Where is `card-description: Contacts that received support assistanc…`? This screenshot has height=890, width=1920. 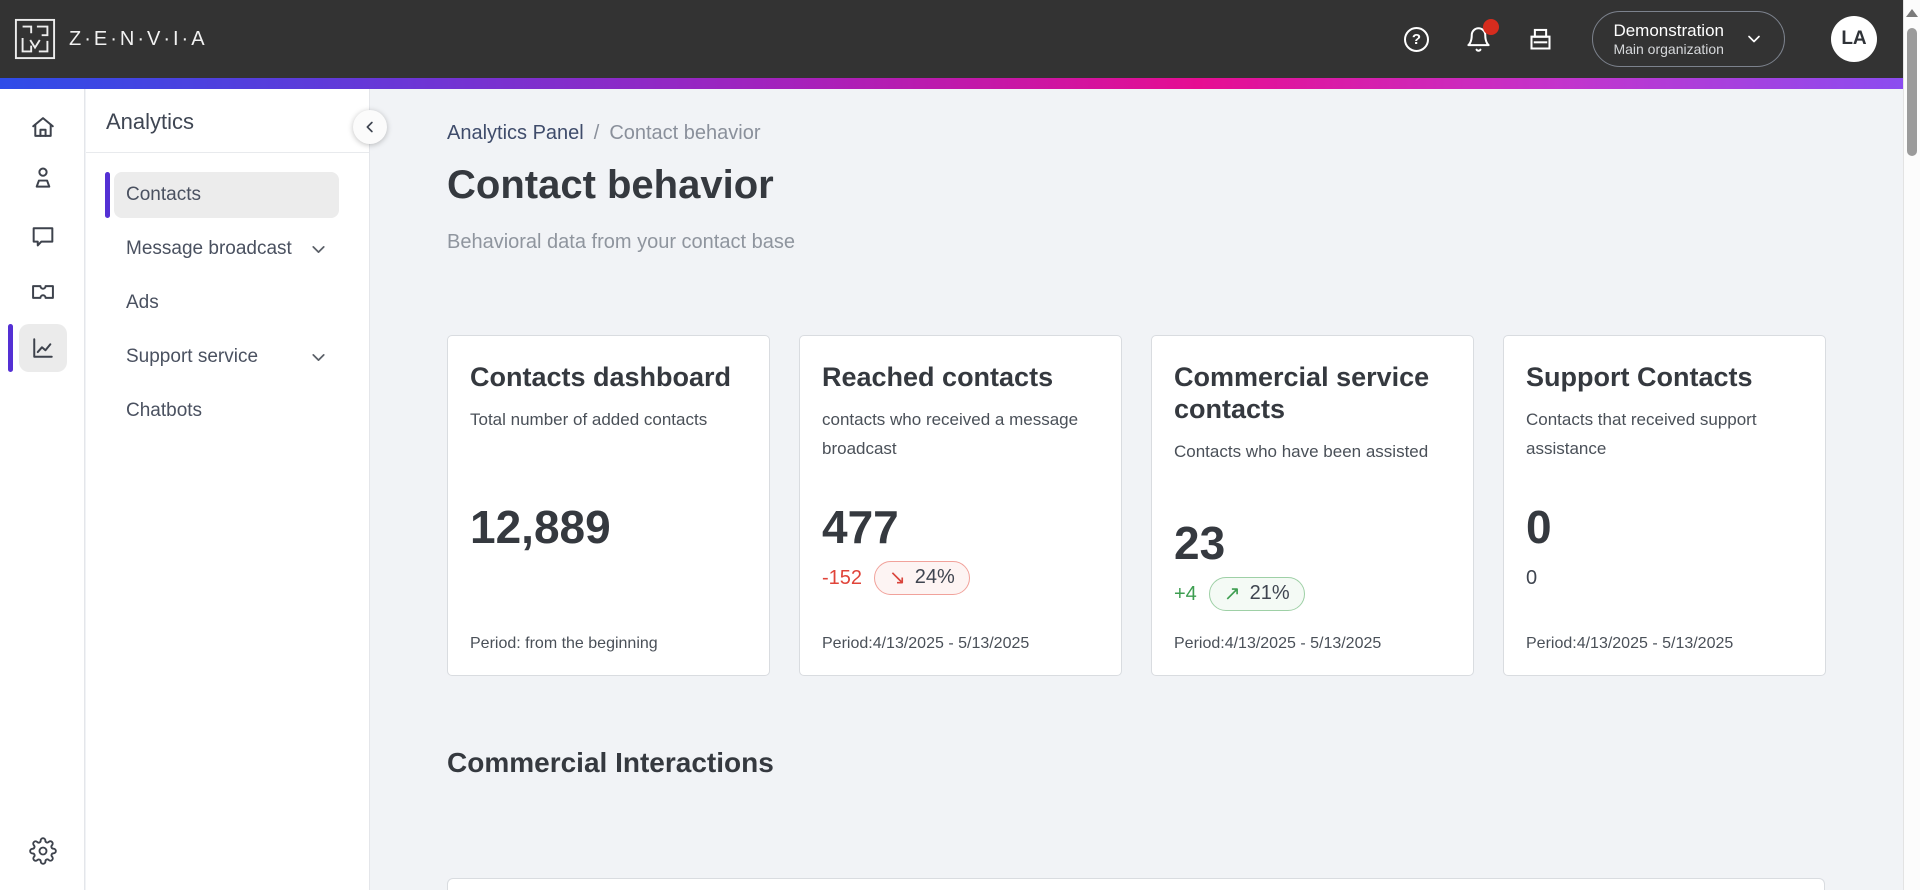
card-description: Contacts that received support assistanc… is located at coordinates (1641, 433).